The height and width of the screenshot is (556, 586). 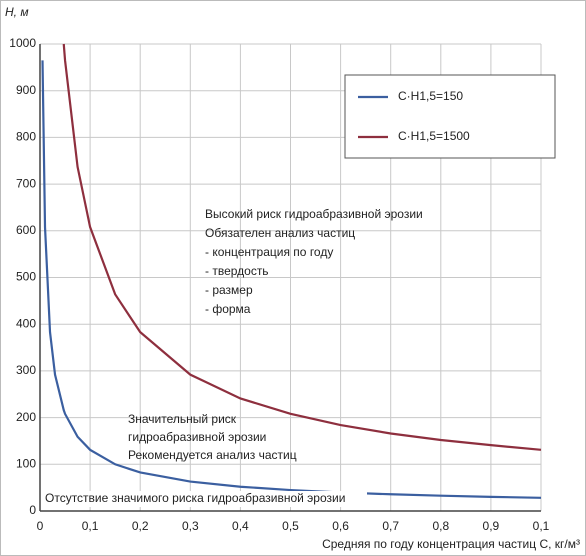 I want to click on y-tick-label: 900, so click(x=26, y=90).